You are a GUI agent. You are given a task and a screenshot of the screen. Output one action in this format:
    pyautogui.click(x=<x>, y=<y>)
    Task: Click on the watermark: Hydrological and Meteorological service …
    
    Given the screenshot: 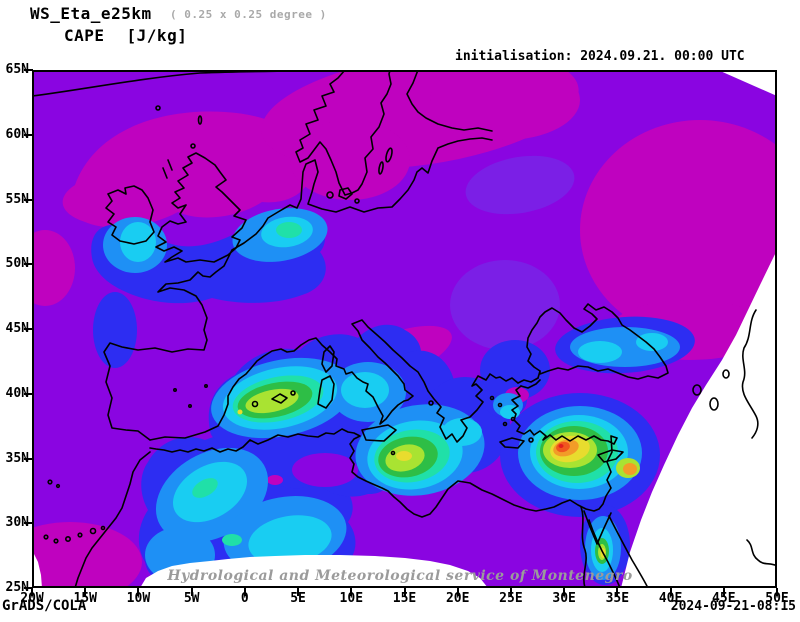 What is the action you would take?
    pyautogui.click(x=400, y=576)
    